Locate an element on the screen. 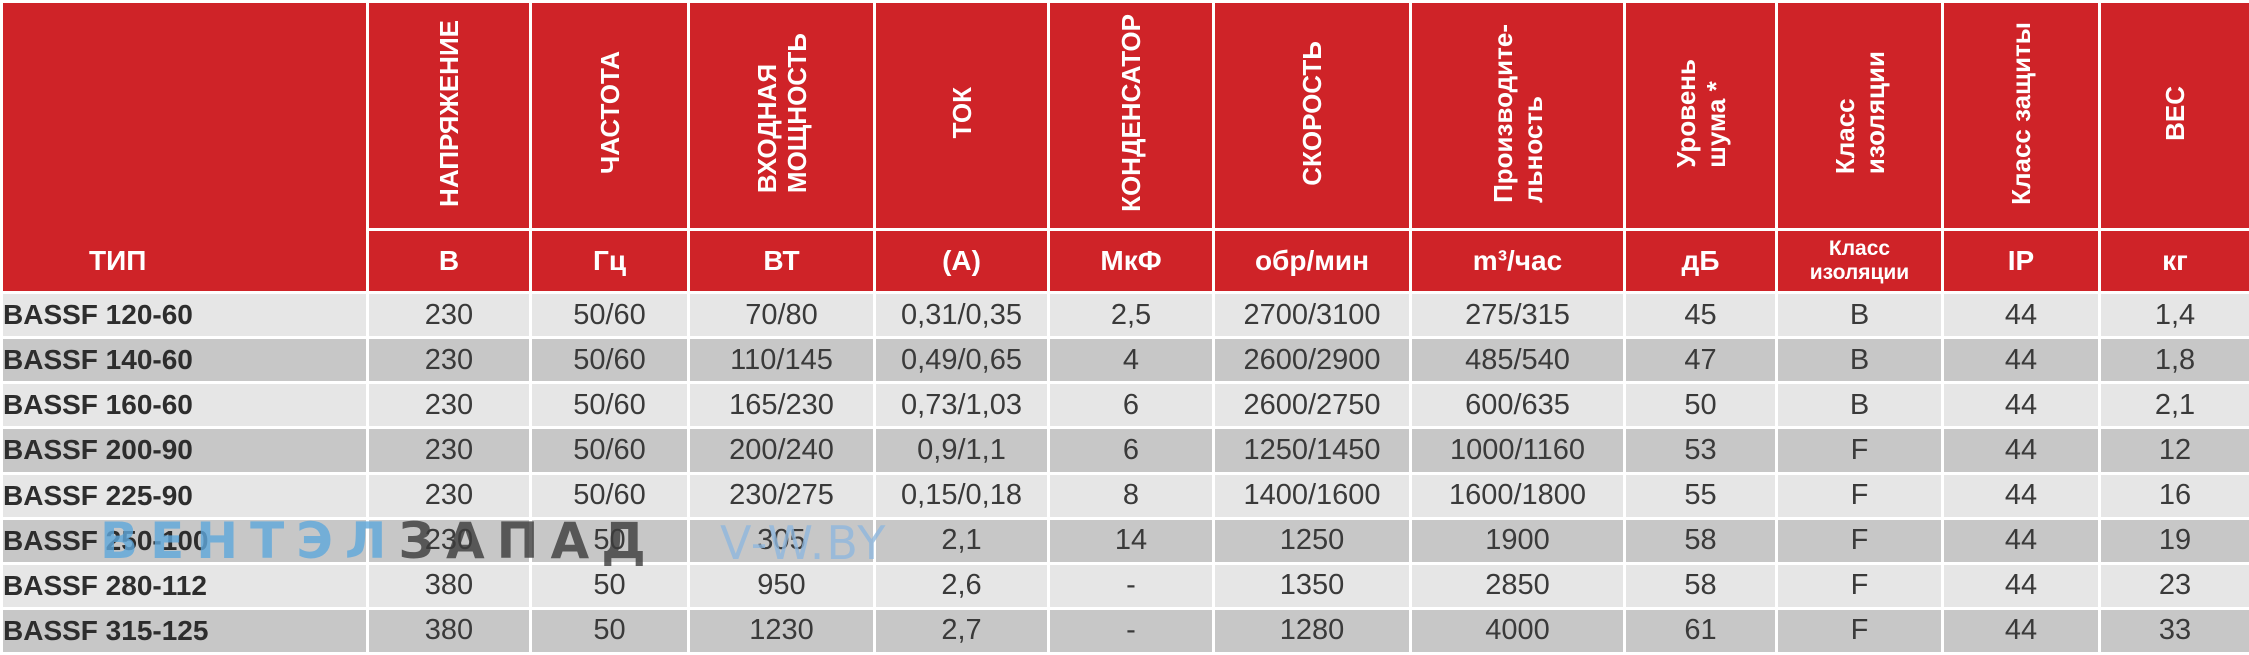  cell-speed: 2600/2900 is located at coordinates (1312, 360).